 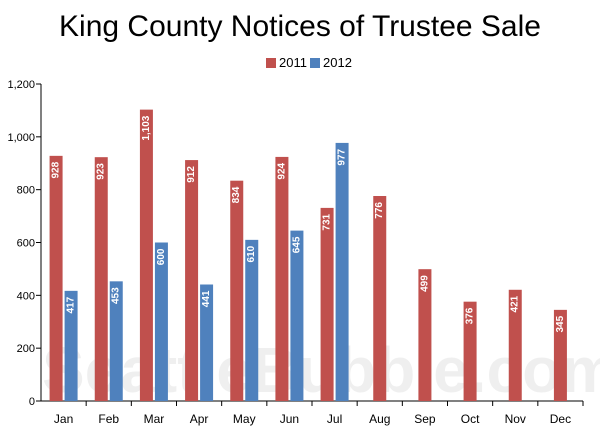 I want to click on y-tick-label: 200, so click(x=26, y=349).